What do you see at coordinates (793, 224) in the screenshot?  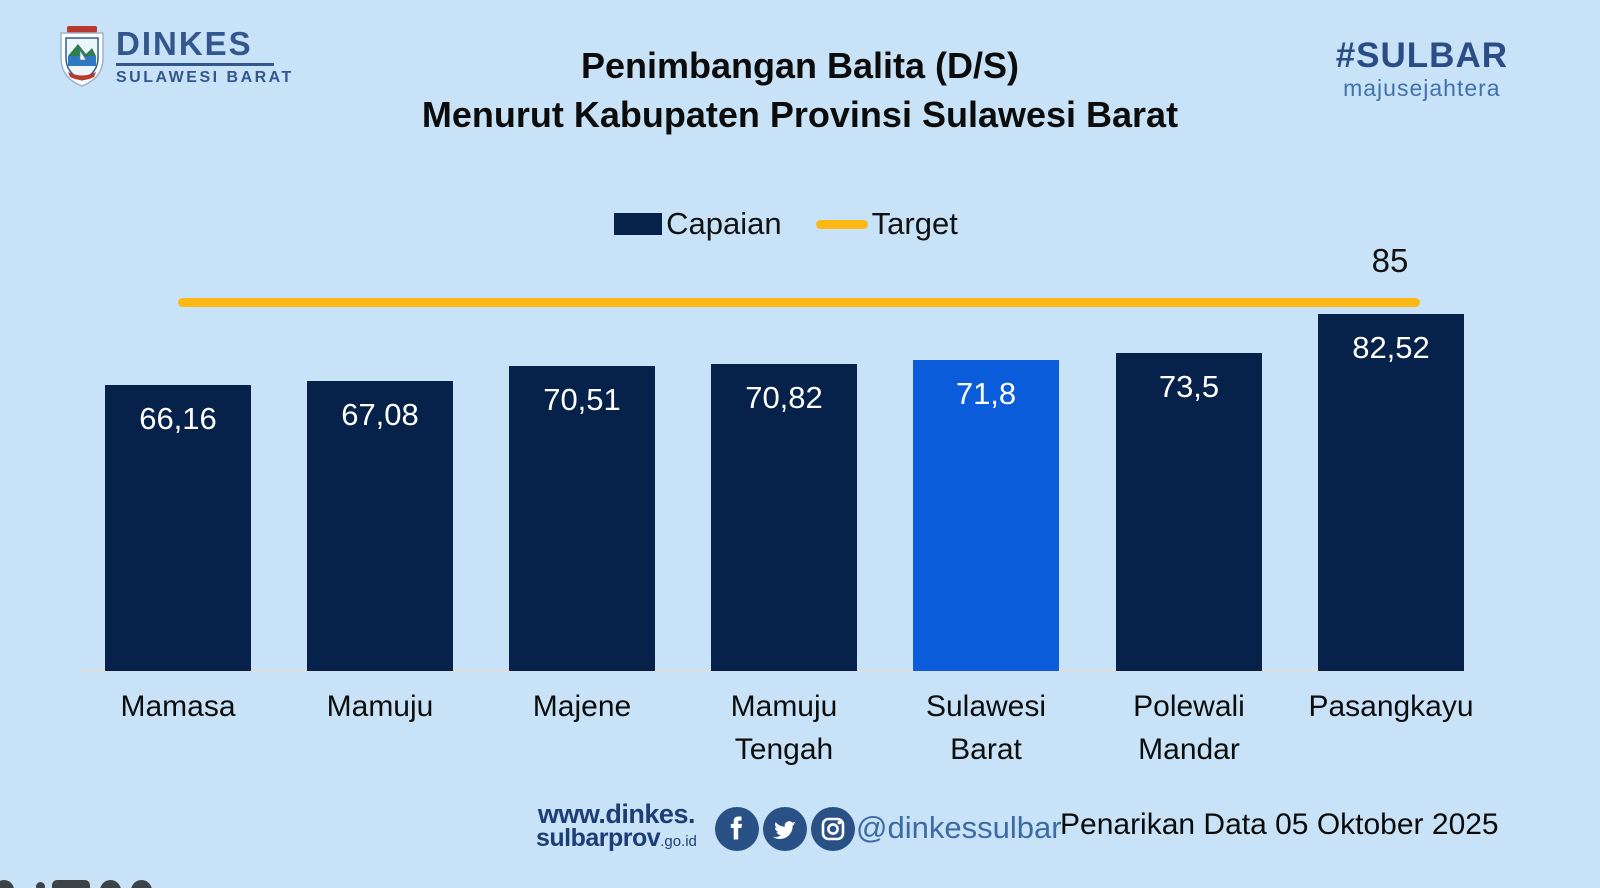 I see `chart-legend: Capaian Target` at bounding box center [793, 224].